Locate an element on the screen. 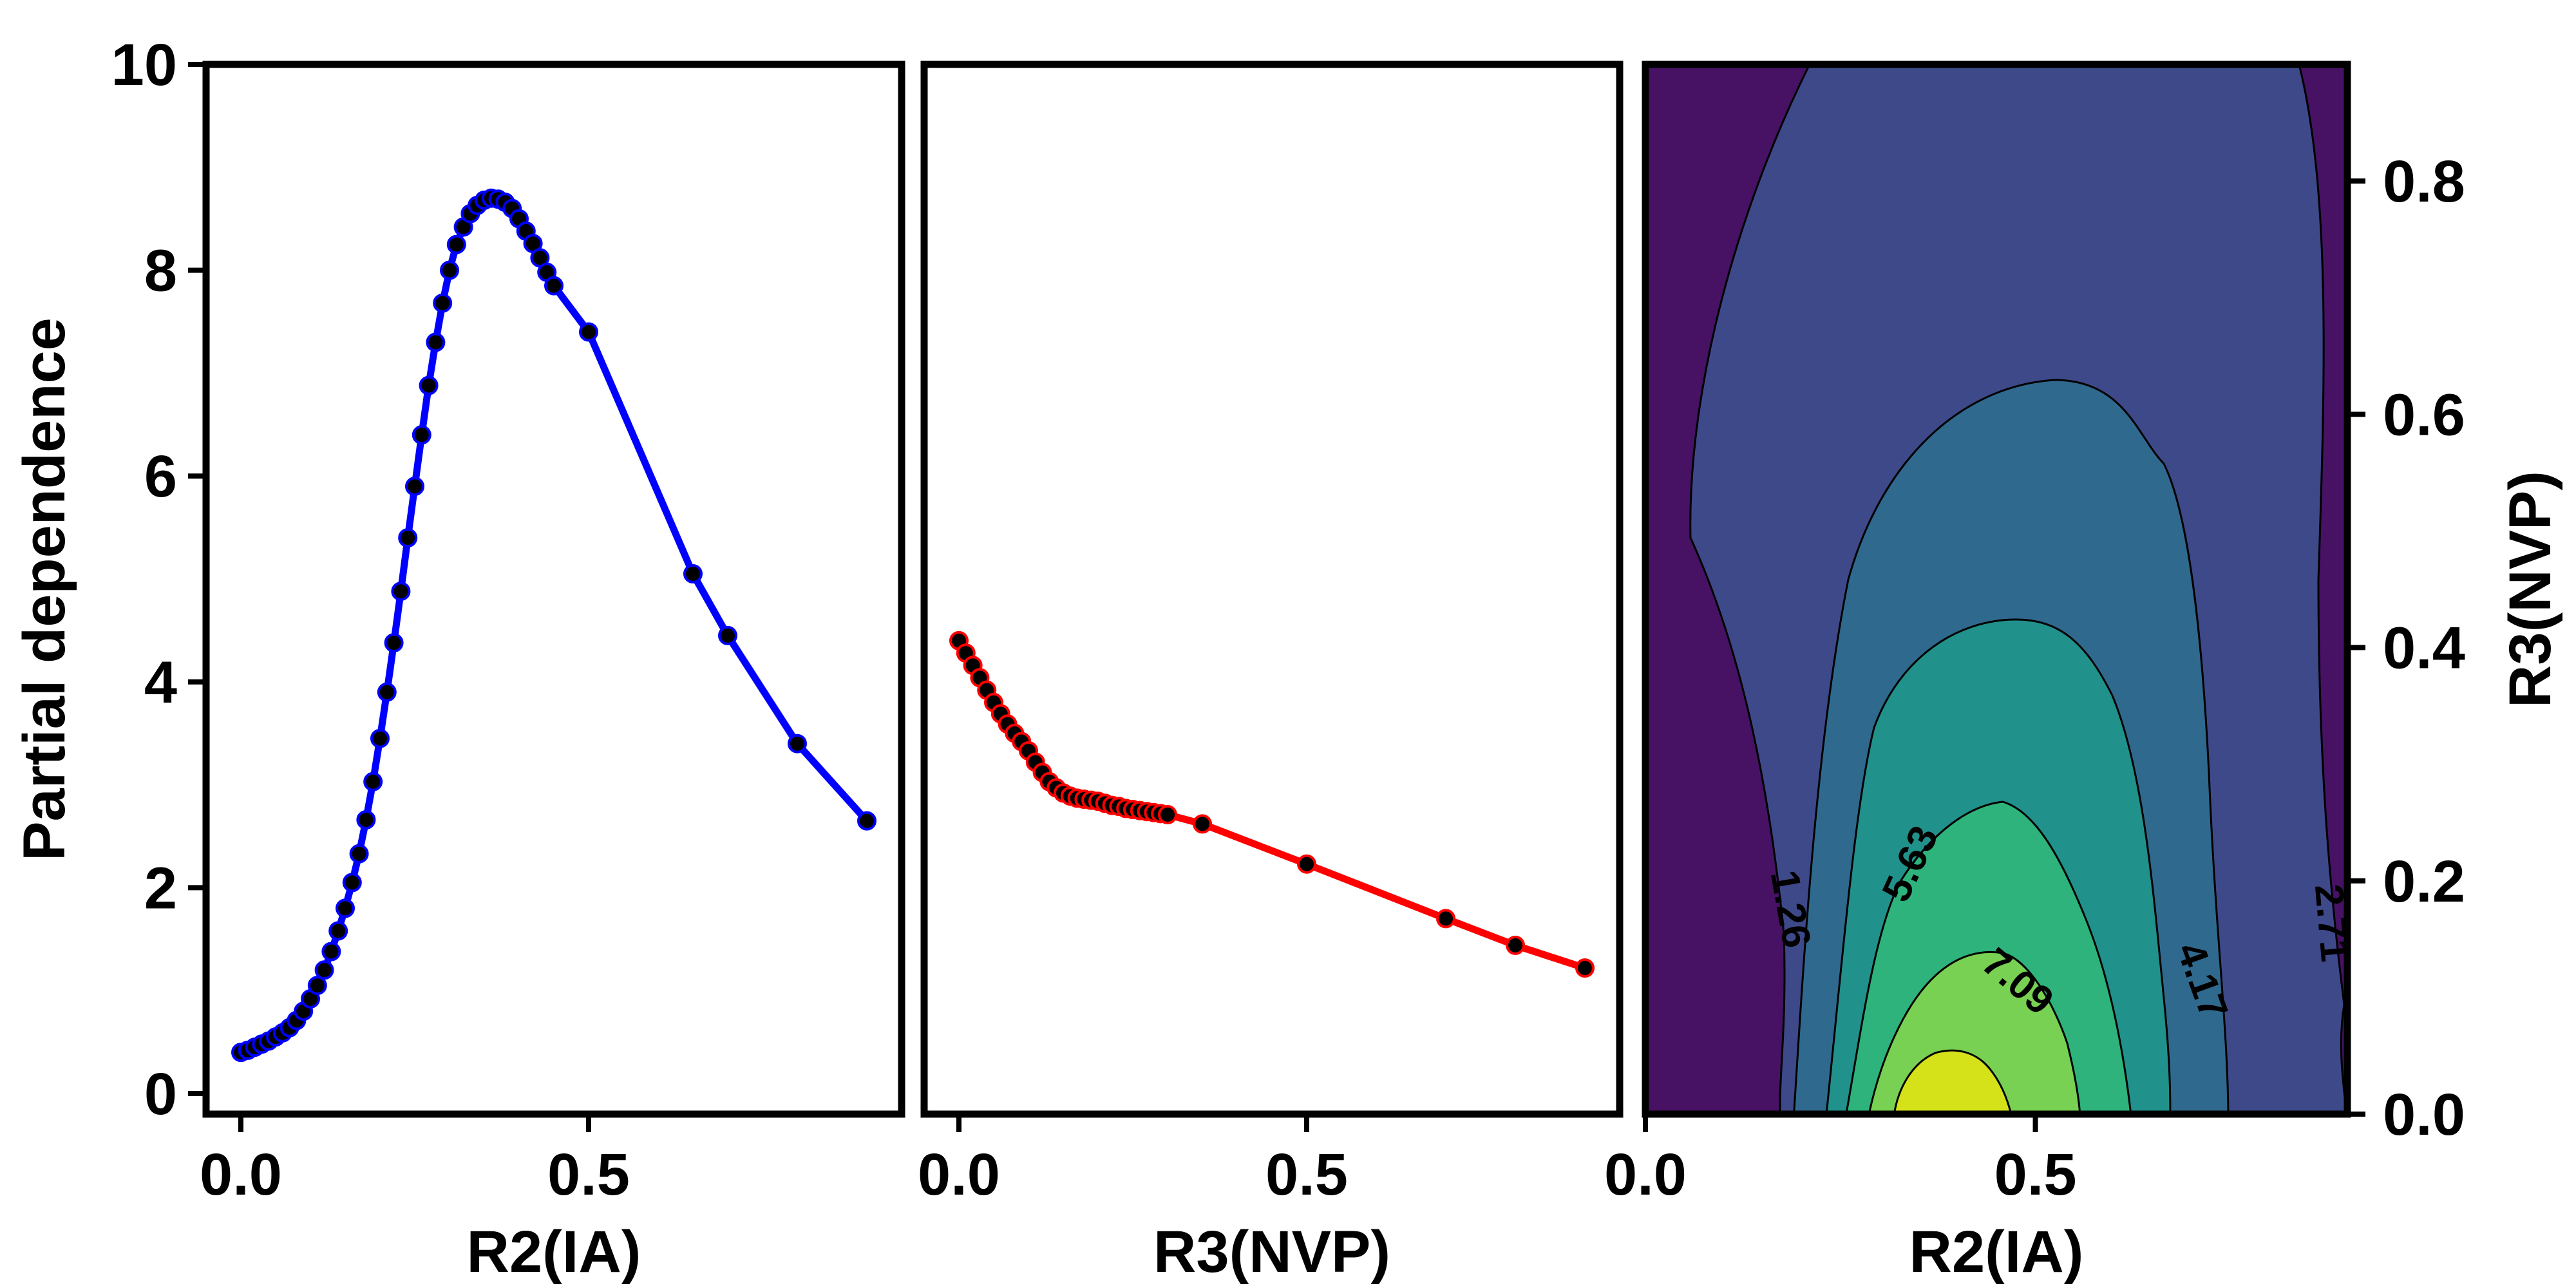  y-tick-label: 4 is located at coordinates (160, 683).